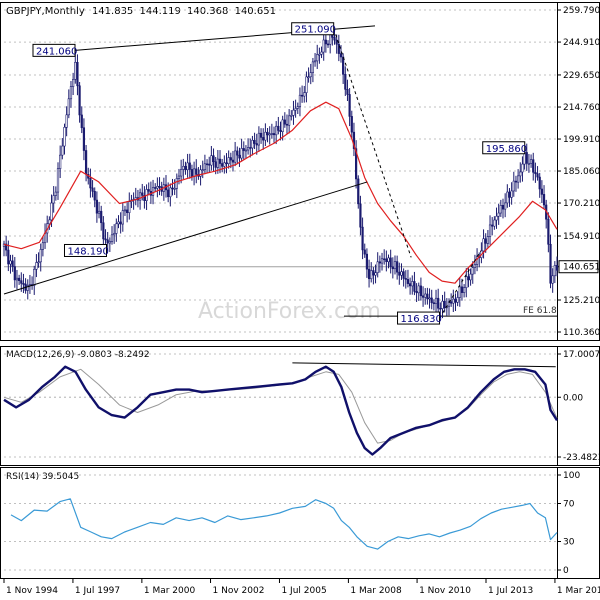 The image size is (600, 600). I want to click on x-tick-label: 1 Nov 2010, so click(445, 591).